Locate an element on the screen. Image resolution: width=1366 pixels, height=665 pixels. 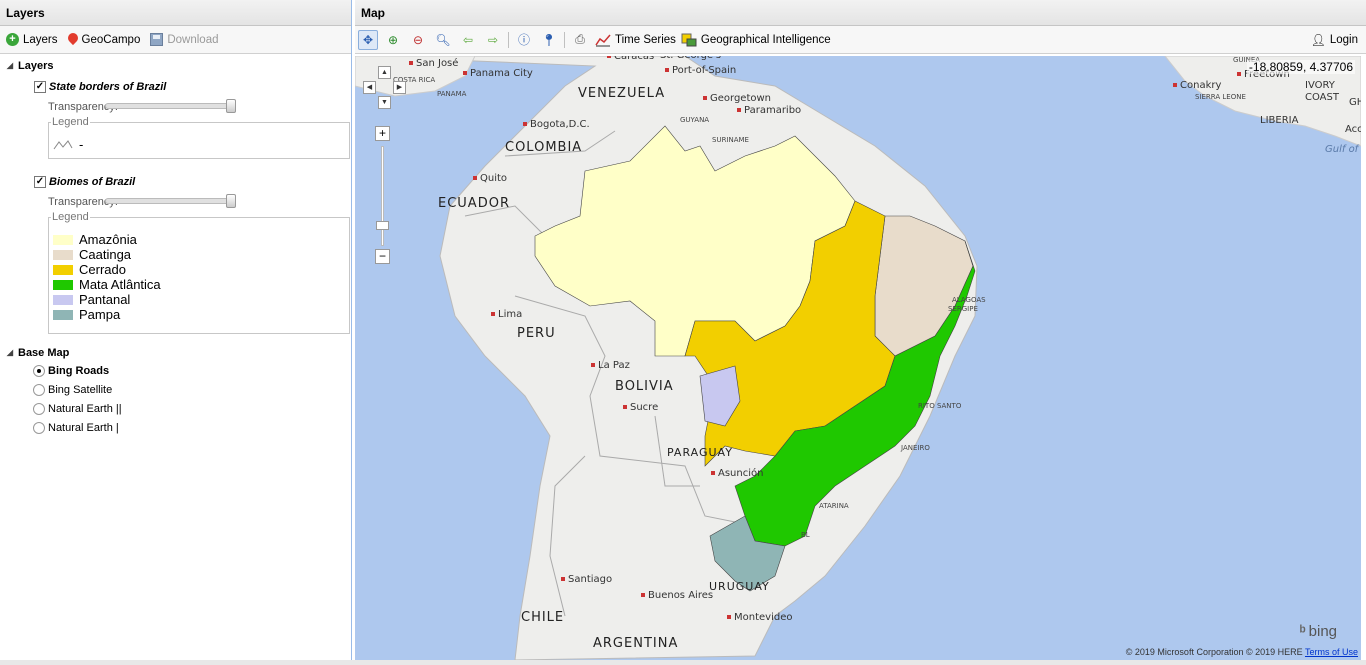
mouse-coordinates: -18.80859, 4.37706 is located at coordinates (1300, 67).